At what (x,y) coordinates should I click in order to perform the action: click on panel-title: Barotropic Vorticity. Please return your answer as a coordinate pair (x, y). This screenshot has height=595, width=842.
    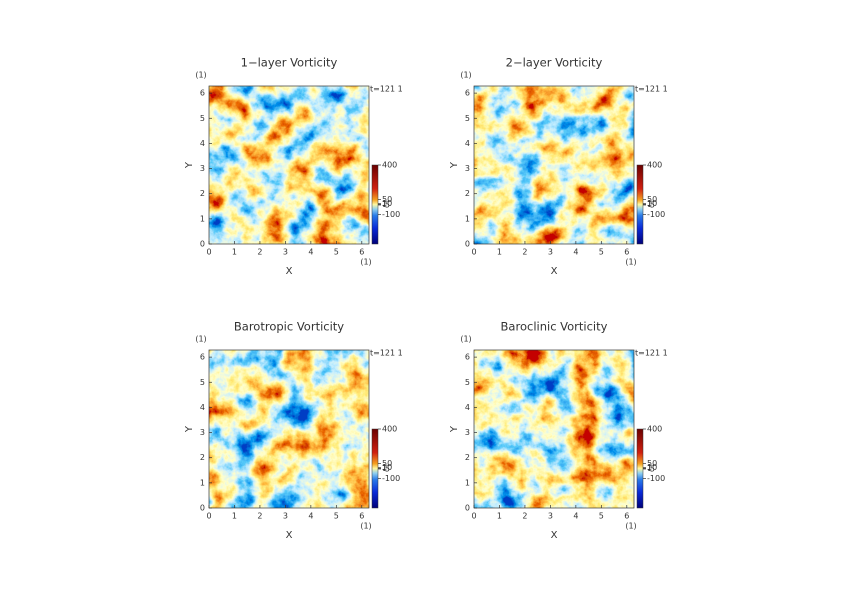
    Looking at the image, I should click on (289, 327).